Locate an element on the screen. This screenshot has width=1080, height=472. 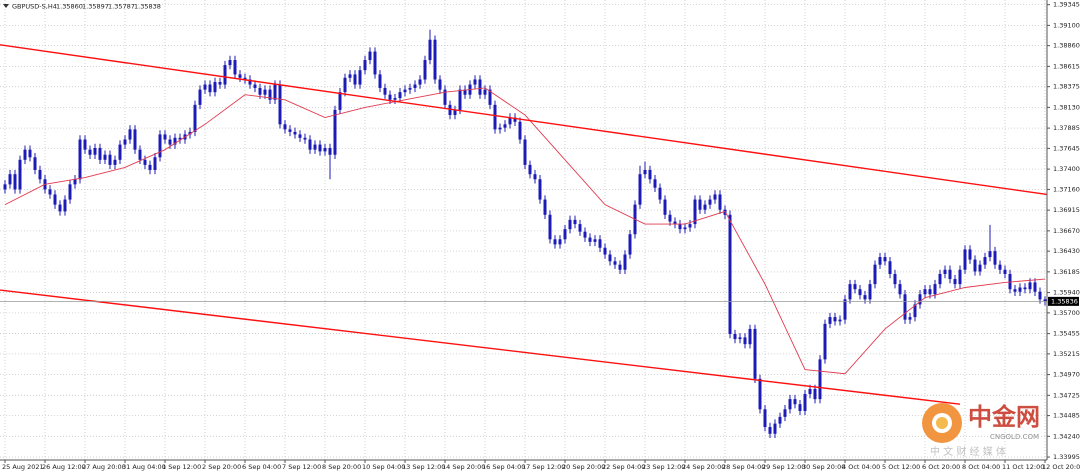
watermark: 中金网 CNGOLD.COM 中 文 财 经 媒 体 is located at coordinates (981, 430).